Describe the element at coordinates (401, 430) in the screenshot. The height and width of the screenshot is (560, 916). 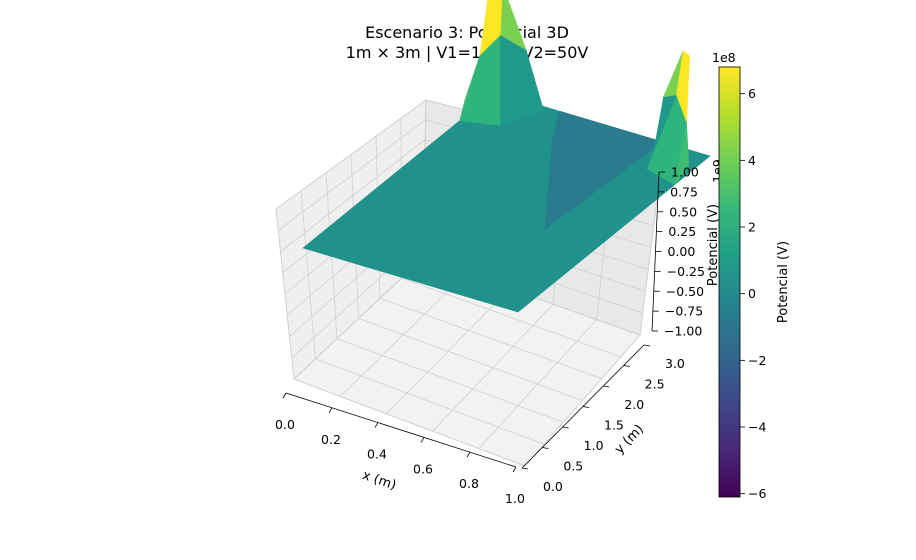
I see `x-axis-line` at that location.